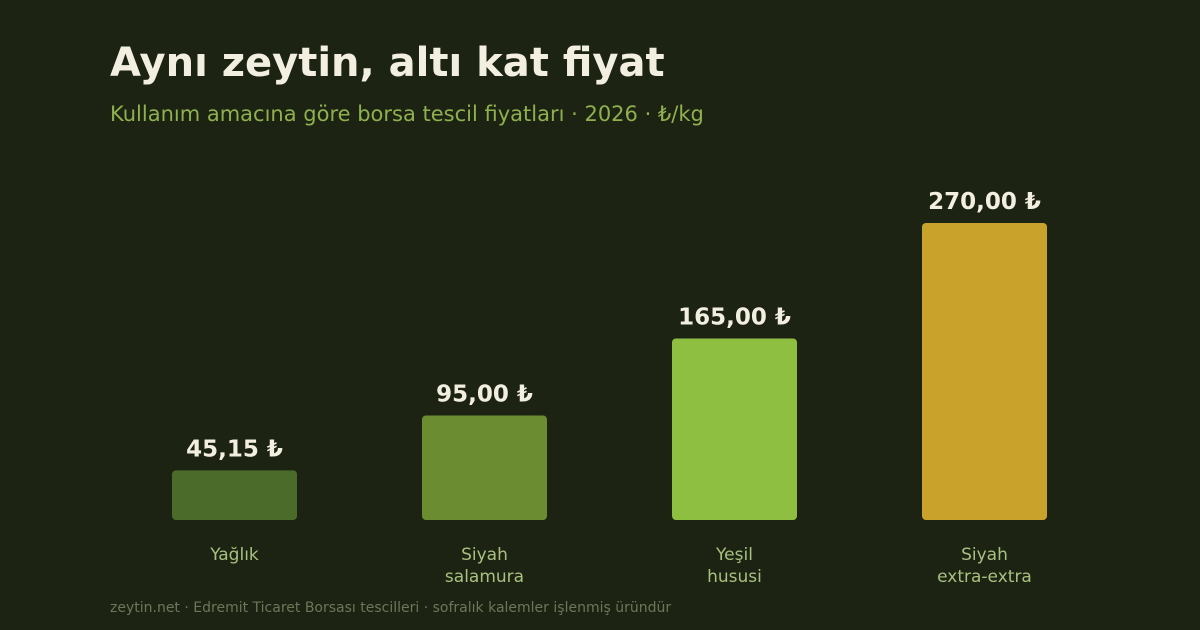  Describe the element at coordinates (387, 63) in the screenshot. I see `chart-title: Aynı zeytin, altı kat fiyat` at that location.